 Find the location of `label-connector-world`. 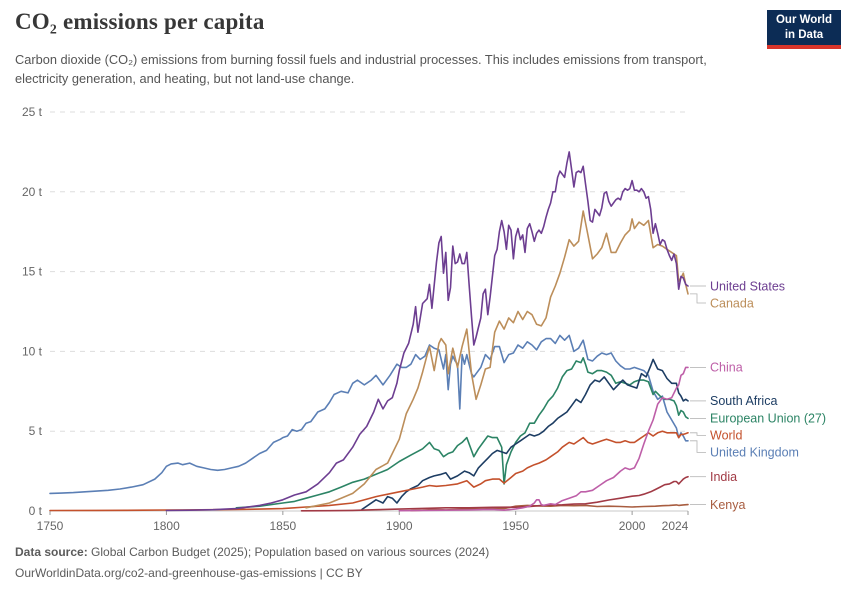

label-connector-world is located at coordinates (698, 434).